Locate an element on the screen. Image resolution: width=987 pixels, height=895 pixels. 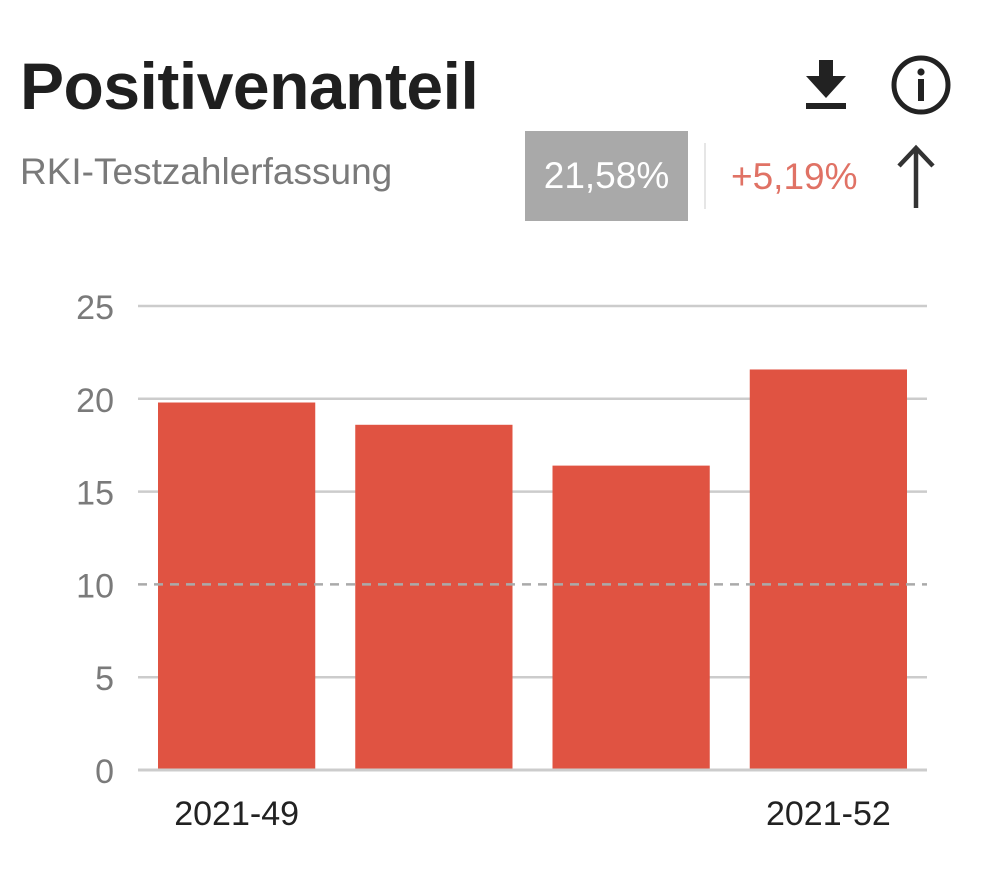
y-tick-label: 10 is located at coordinates (95, 586).